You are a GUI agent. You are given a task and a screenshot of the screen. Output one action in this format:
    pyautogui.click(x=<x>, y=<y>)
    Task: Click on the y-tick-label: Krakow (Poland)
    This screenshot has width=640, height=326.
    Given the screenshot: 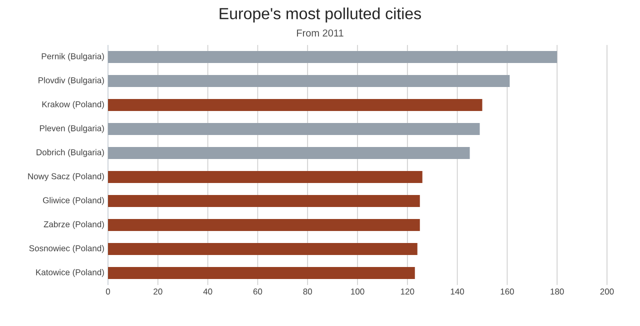 What is the action you would take?
    pyautogui.click(x=73, y=105)
    